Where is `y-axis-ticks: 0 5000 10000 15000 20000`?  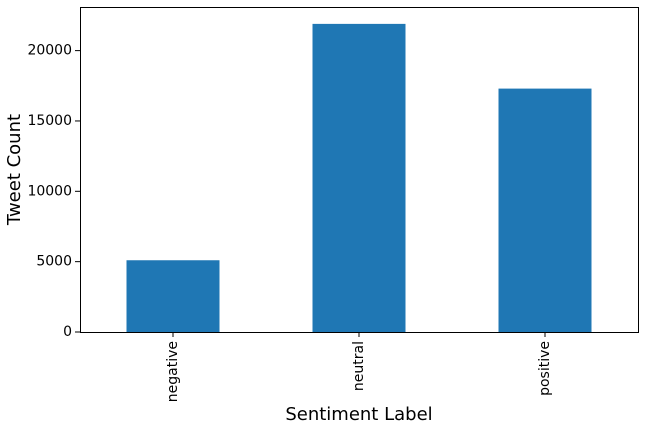 y-axis-ticks: 0 5000 10000 15000 20000 is located at coordinates (53, 191).